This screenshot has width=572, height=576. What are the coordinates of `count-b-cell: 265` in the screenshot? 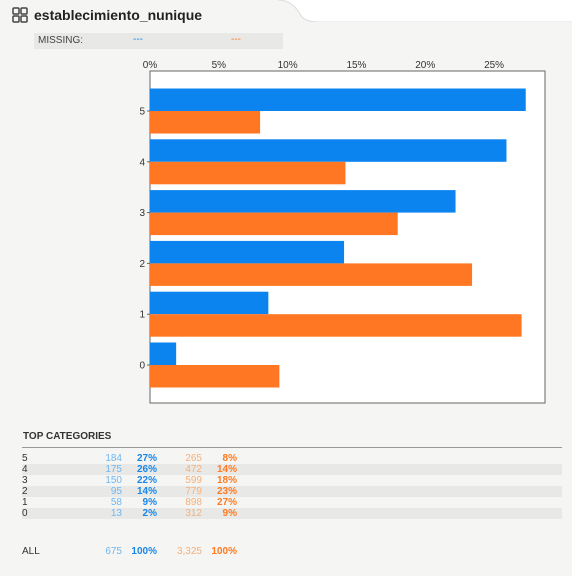 It's located at (193, 458).